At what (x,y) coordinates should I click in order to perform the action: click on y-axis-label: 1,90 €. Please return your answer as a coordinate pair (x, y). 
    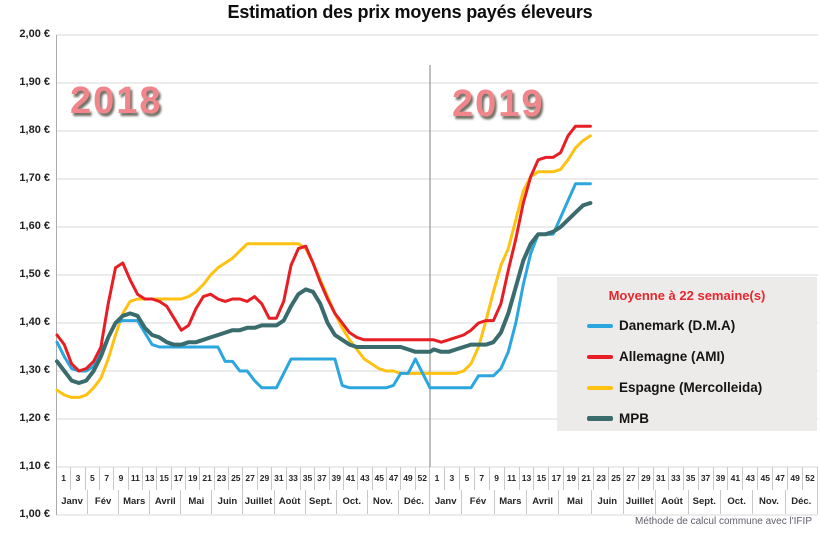
    Looking at the image, I should click on (34, 82).